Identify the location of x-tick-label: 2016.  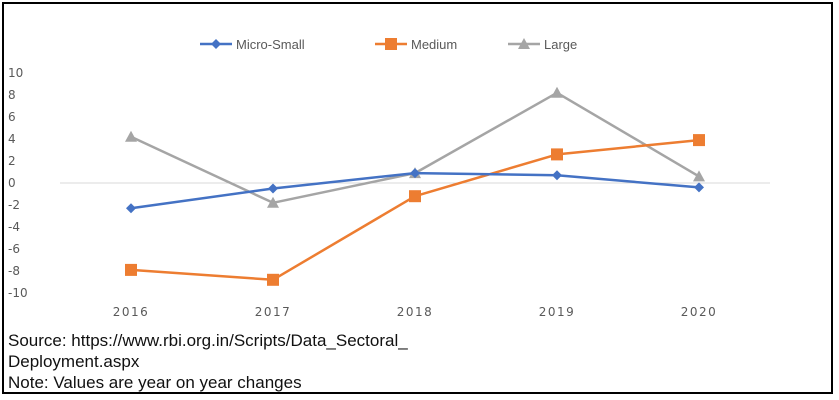
(131, 312).